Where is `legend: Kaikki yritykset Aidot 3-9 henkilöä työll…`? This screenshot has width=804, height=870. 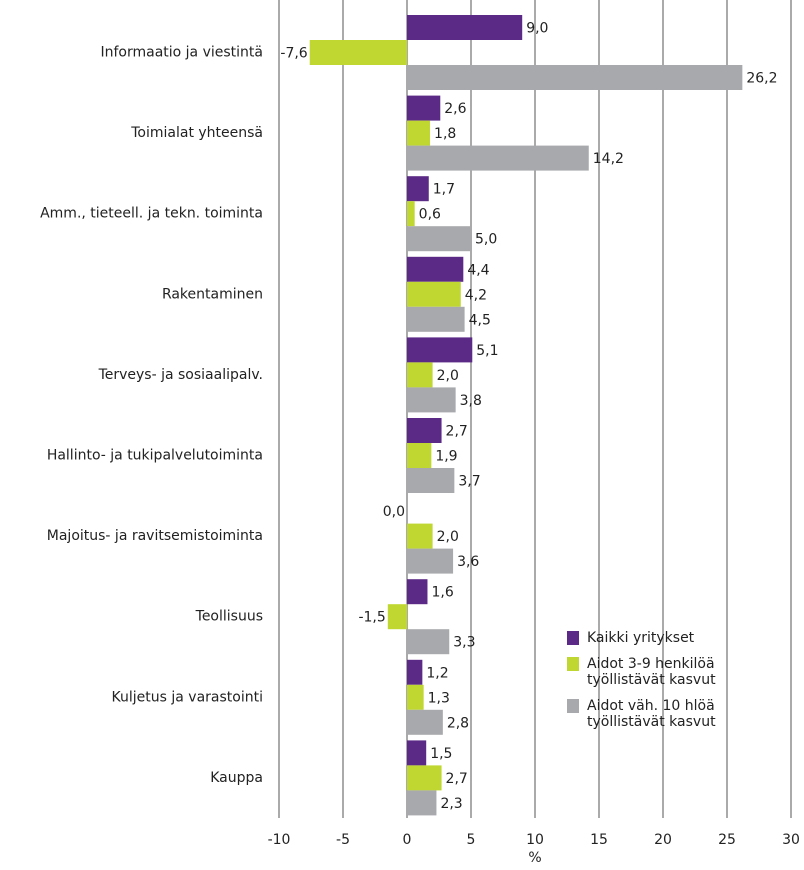 legend: Kaikki yritykset Aidot 3-9 henkilöä työll… is located at coordinates (667, 685).